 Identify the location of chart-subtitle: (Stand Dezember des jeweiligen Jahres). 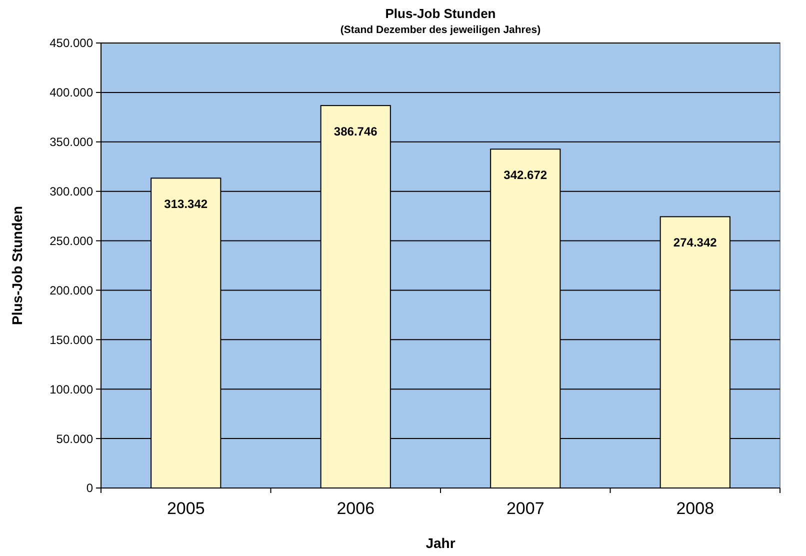
(440, 30).